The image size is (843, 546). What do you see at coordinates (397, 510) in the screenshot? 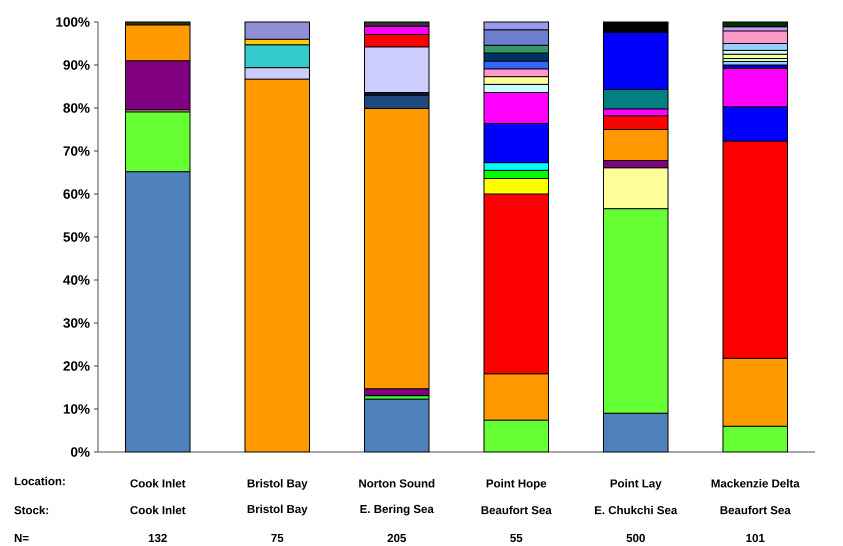
I see `text: E. Bering Sea` at bounding box center [397, 510].